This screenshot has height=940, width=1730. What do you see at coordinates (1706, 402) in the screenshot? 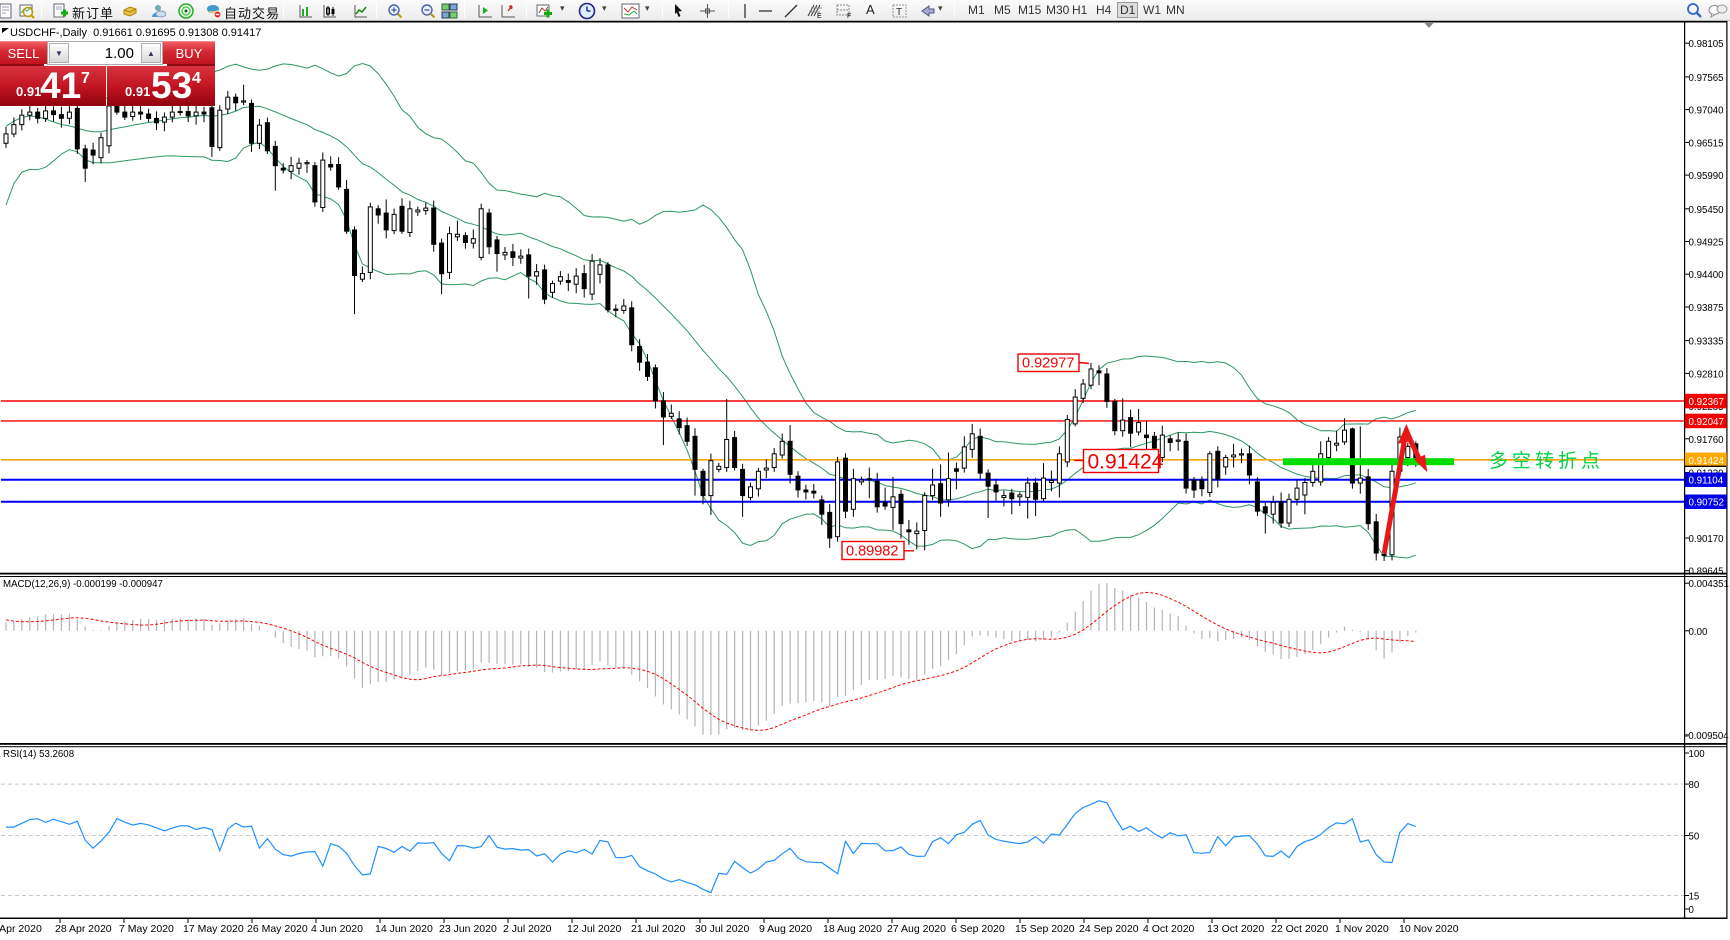
I see `svg-text: 0.92367` at bounding box center [1706, 402].